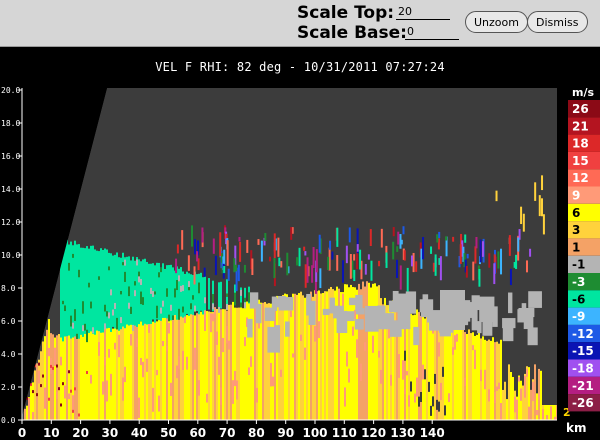  I want to click on y-tick-label: 6.0, so click(8, 321).